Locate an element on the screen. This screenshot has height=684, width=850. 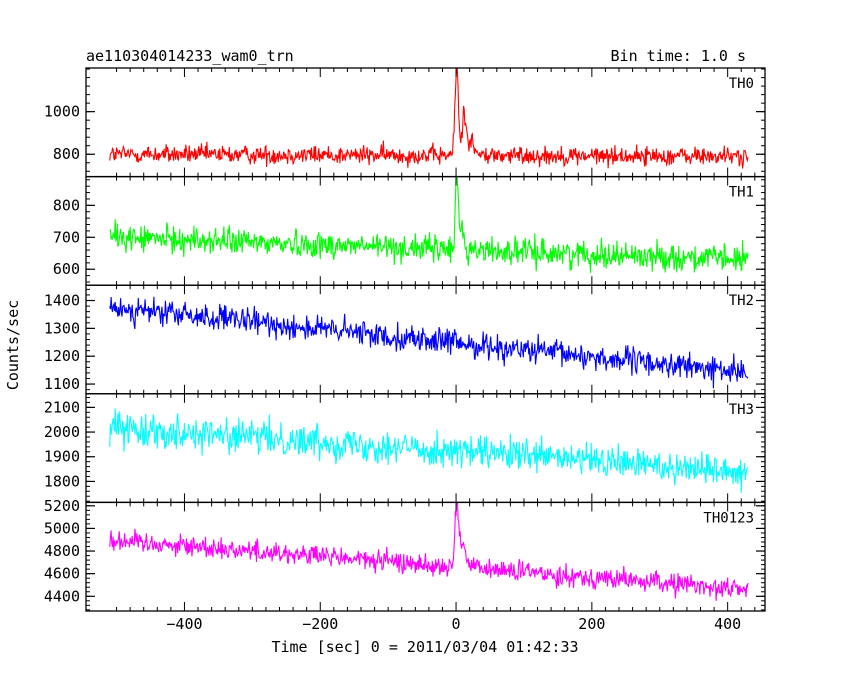
x-axis: −400 −200 0 200 400 is located at coordinates (453, 624).